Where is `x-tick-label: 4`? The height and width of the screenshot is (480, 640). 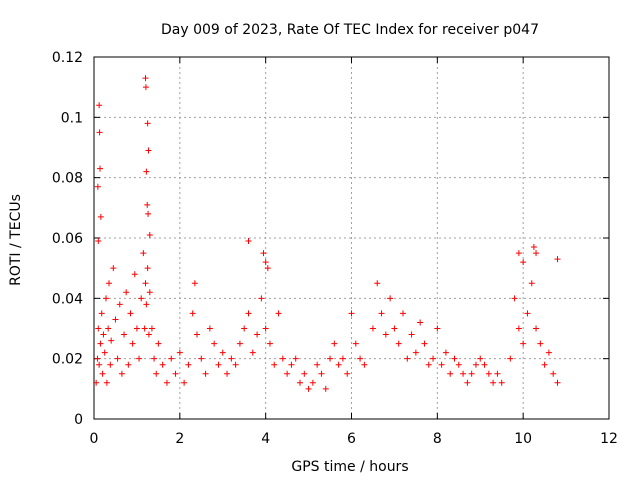
x-tick-label: 4 is located at coordinates (265, 439).